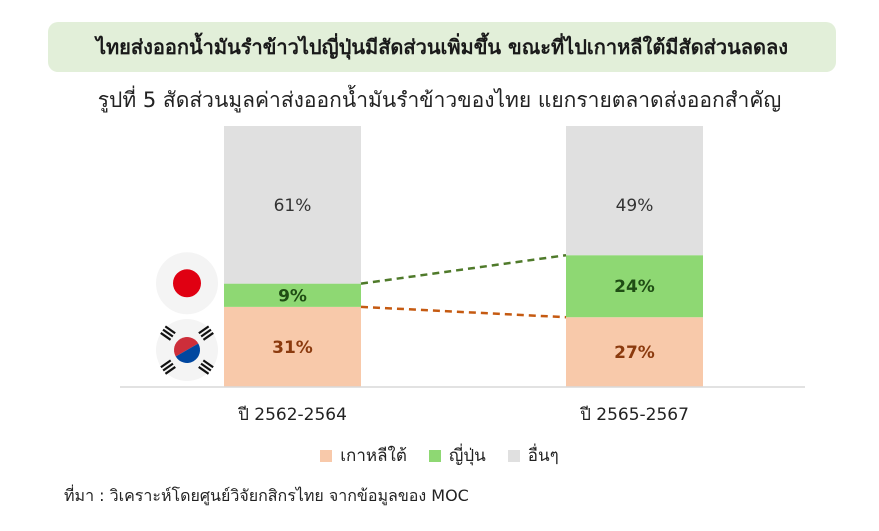  I want to click on data-label-japan-2: 24%, so click(634, 287).